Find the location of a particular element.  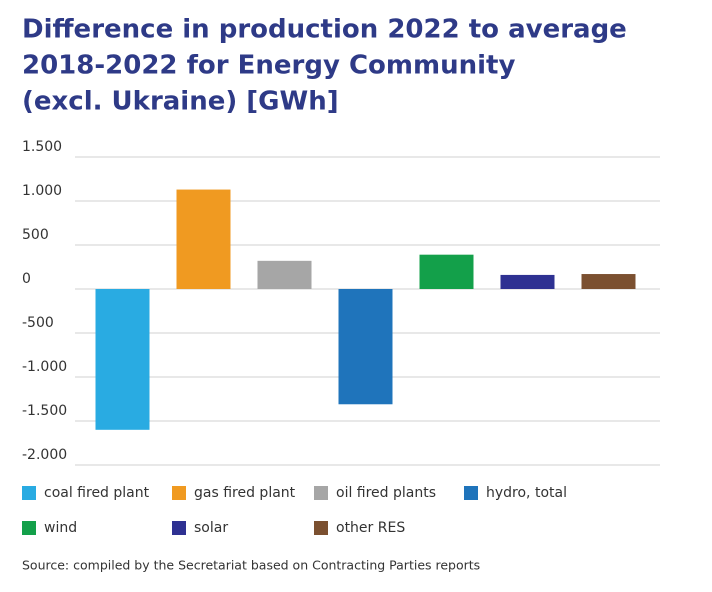

chart-title: (excl. Ukraine) [GWh] is located at coordinates (180, 102).